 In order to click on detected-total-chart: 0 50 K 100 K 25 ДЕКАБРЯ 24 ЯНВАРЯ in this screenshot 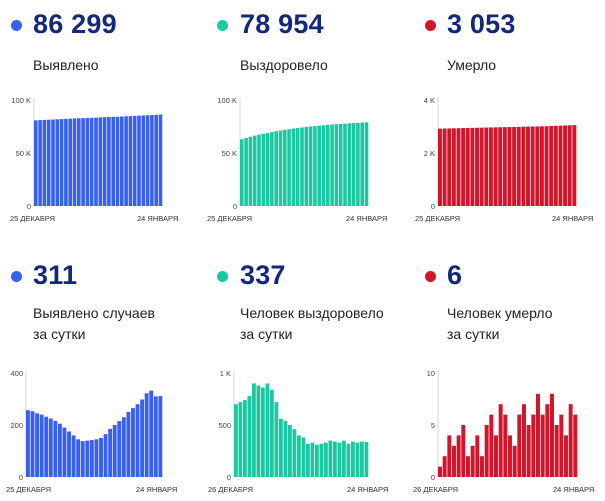, I will do `click(94, 159)`.